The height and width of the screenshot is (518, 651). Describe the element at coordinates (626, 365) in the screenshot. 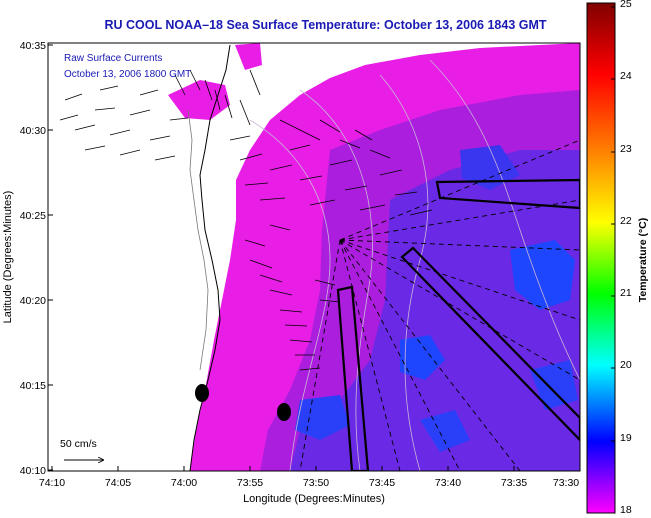

I see `colorbar-tick: 20` at that location.